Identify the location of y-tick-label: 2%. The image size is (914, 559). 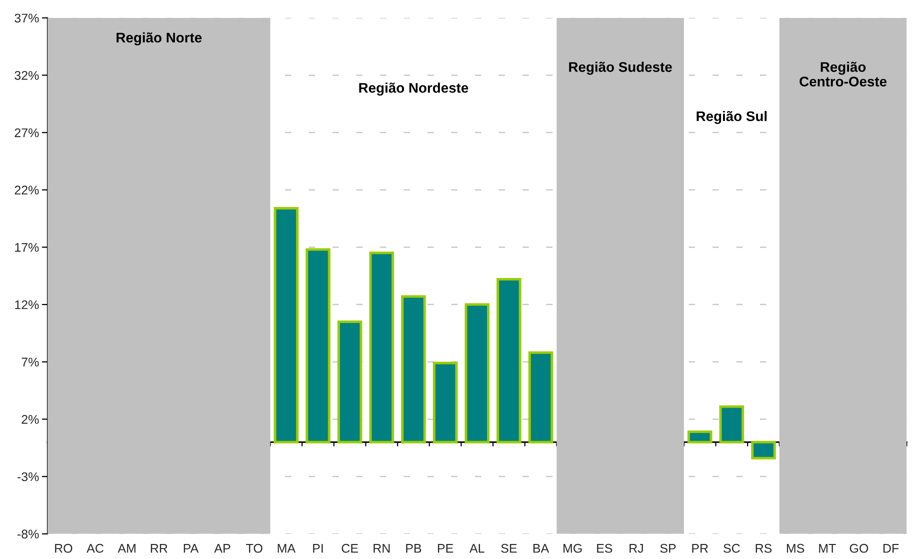
(30, 419).